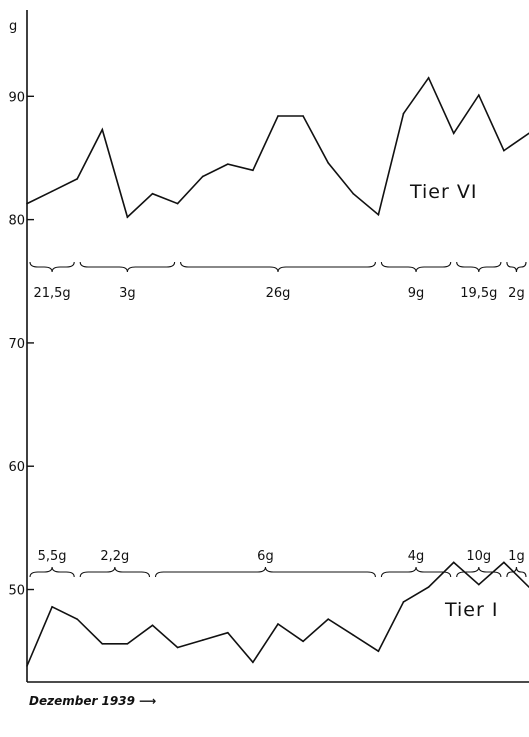 The width and height of the screenshot is (529, 737). I want to click on y-tick-label-50: 50, so click(16, 591).